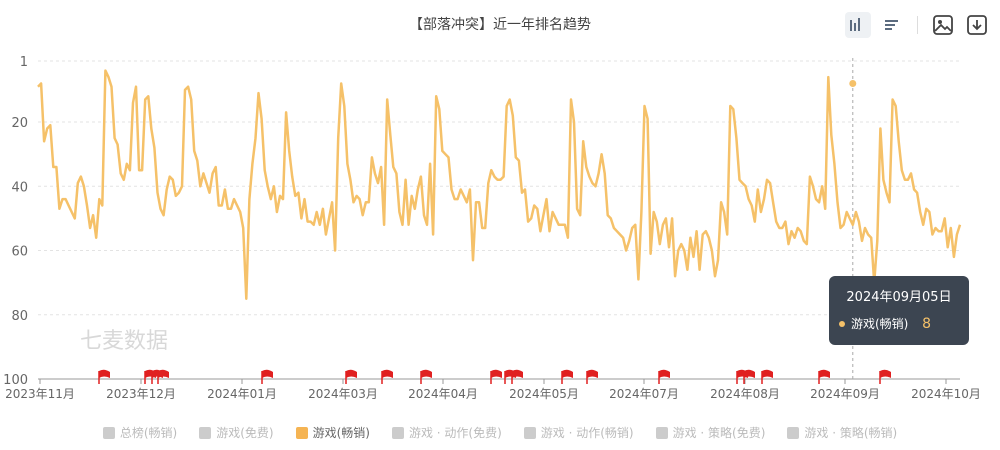  I want to click on legend-item: 游戏 · 策略(免费), so click(710, 432).